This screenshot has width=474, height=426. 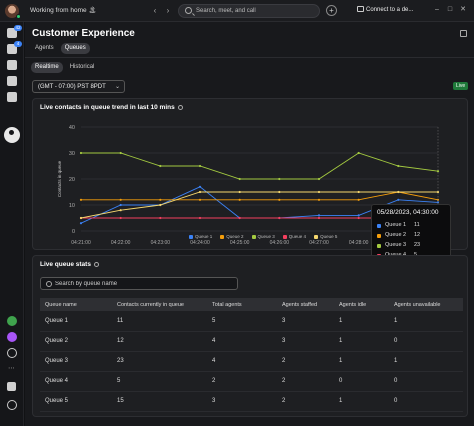 What do you see at coordinates (12, 135) in the screenshot?
I see `customer-experience-icon` at bounding box center [12, 135].